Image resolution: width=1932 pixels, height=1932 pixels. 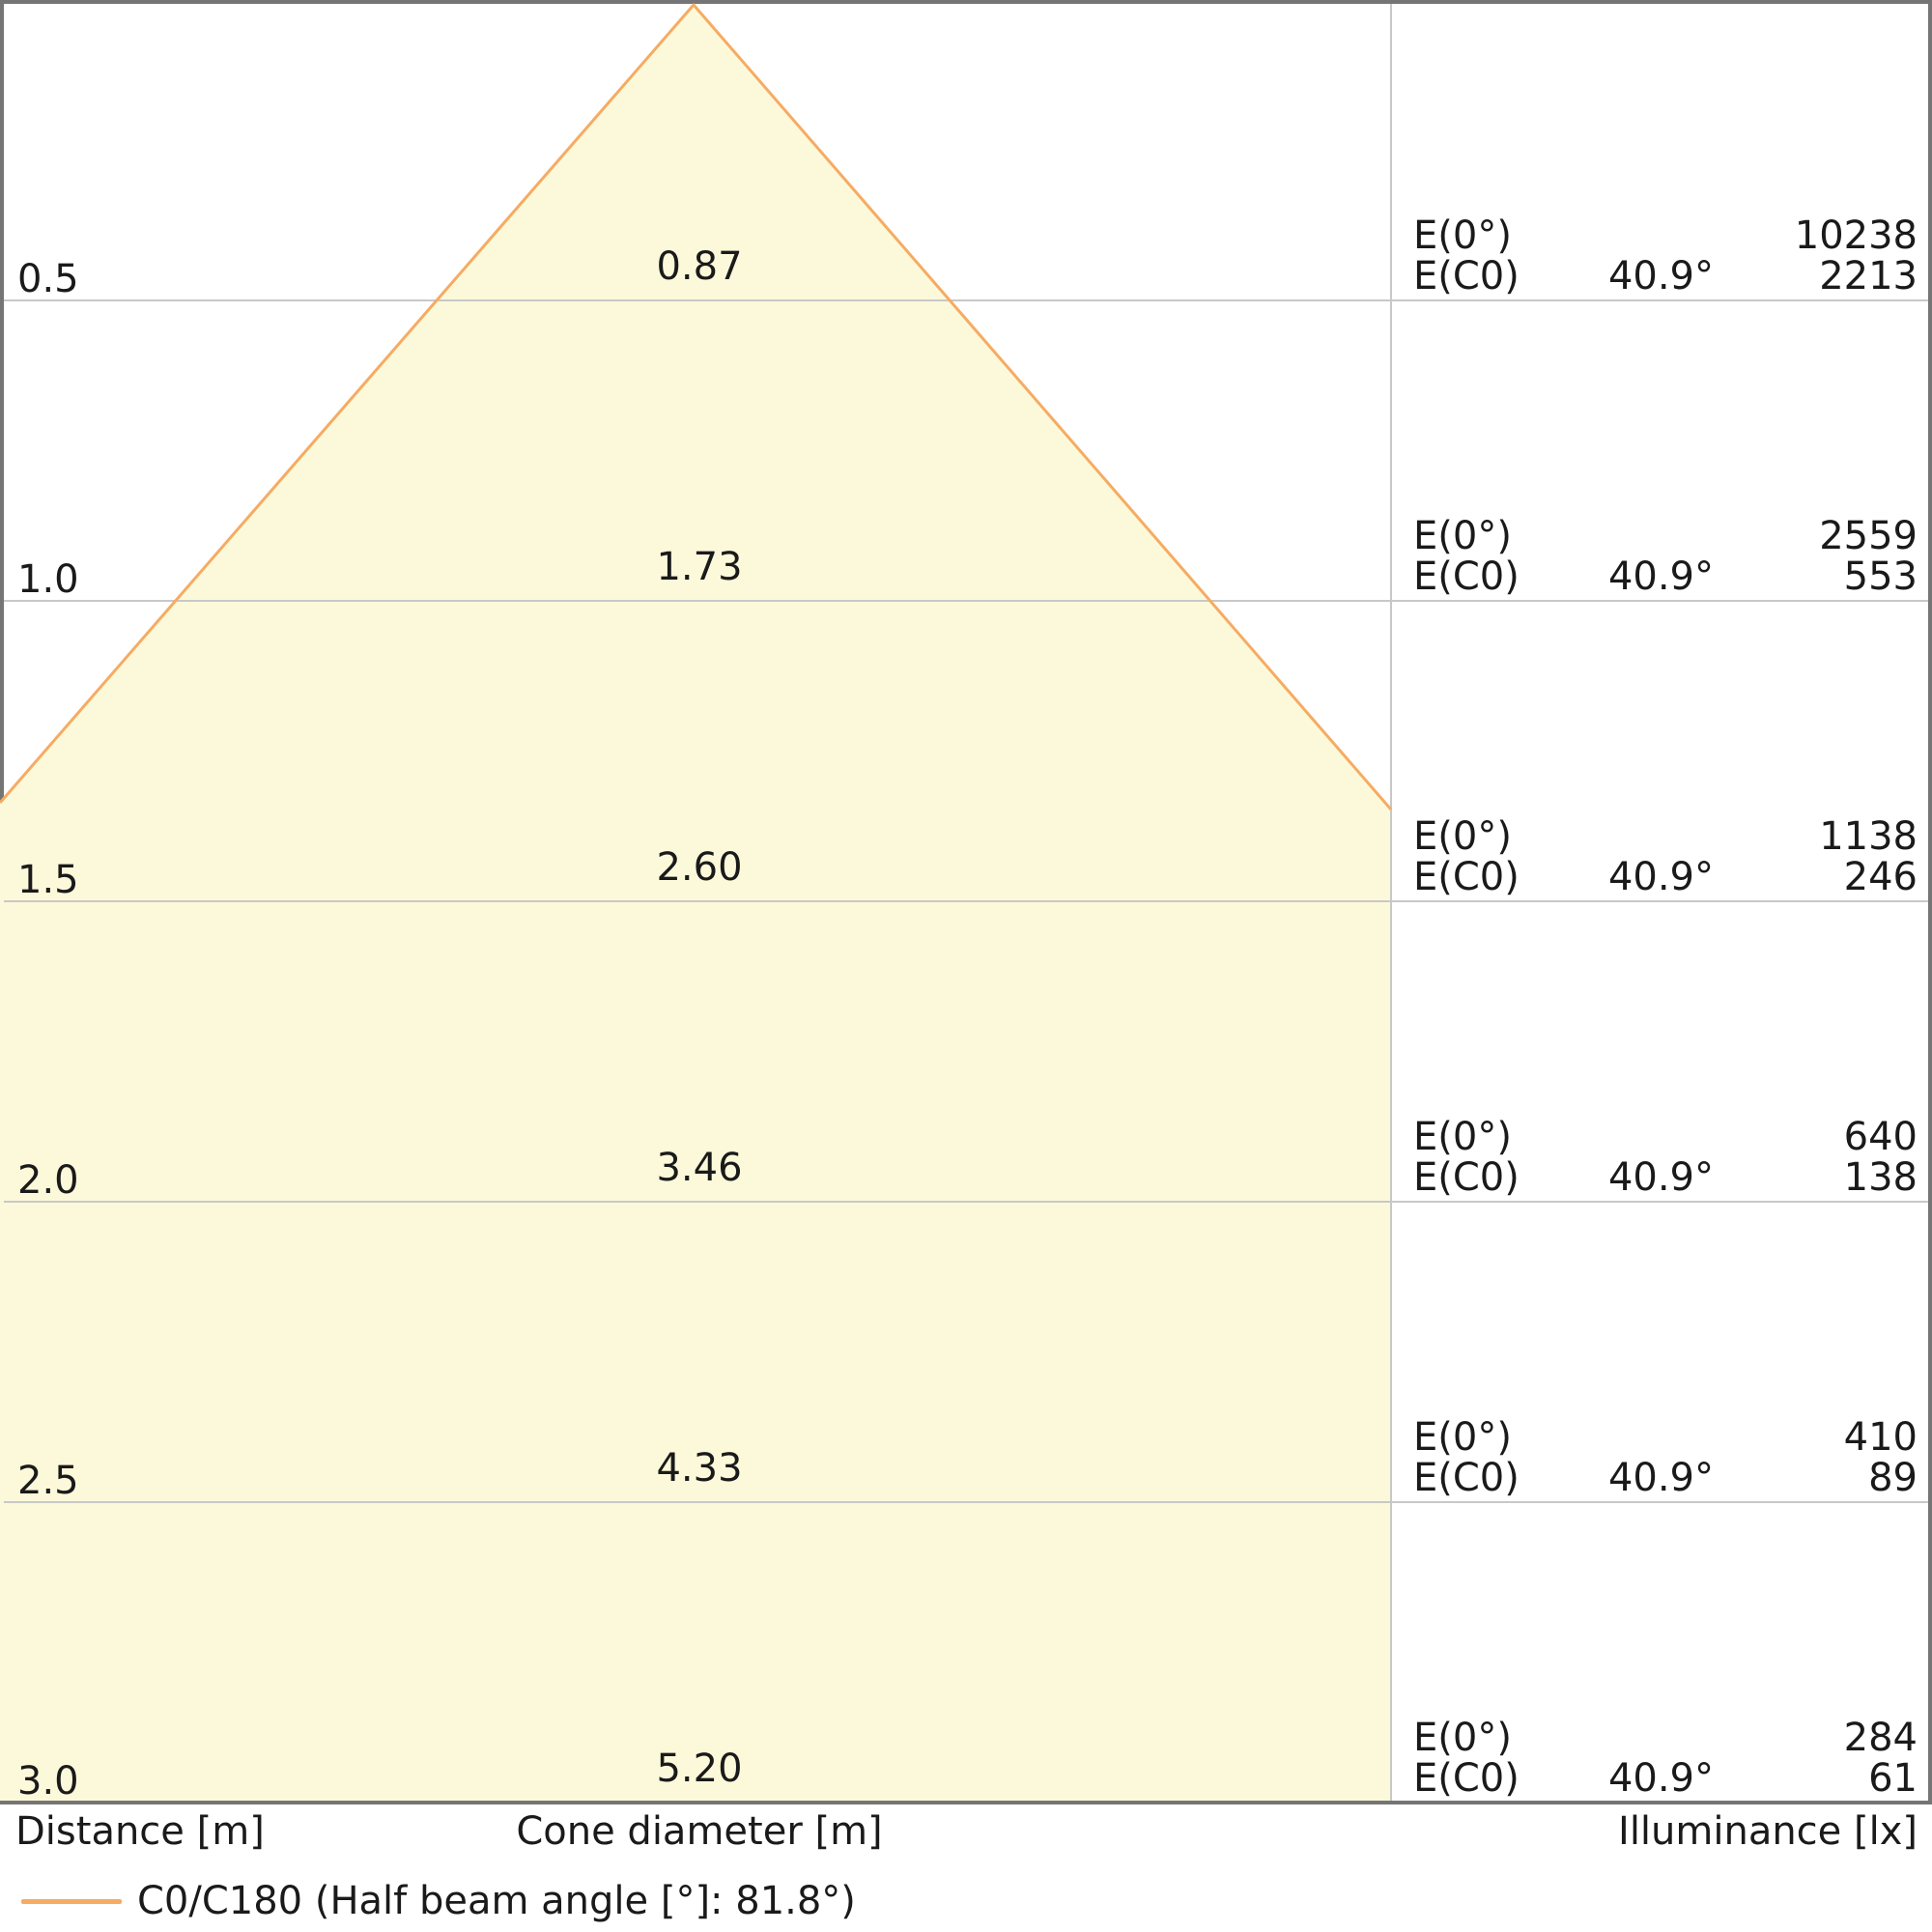 What do you see at coordinates (1768, 1831) in the screenshot?
I see `illuminance-axis-label: Illuminance [lx]` at bounding box center [1768, 1831].